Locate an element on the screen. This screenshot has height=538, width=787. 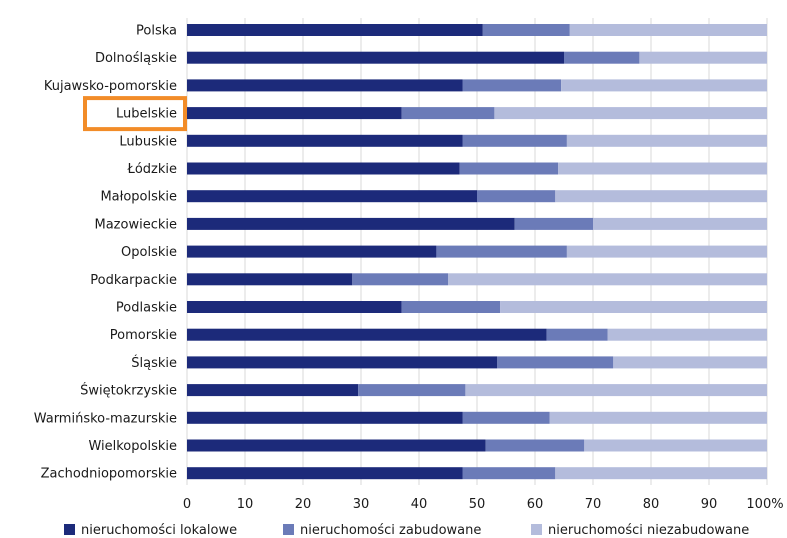
category-label: Wielkopolskie is located at coordinates (132, 446).